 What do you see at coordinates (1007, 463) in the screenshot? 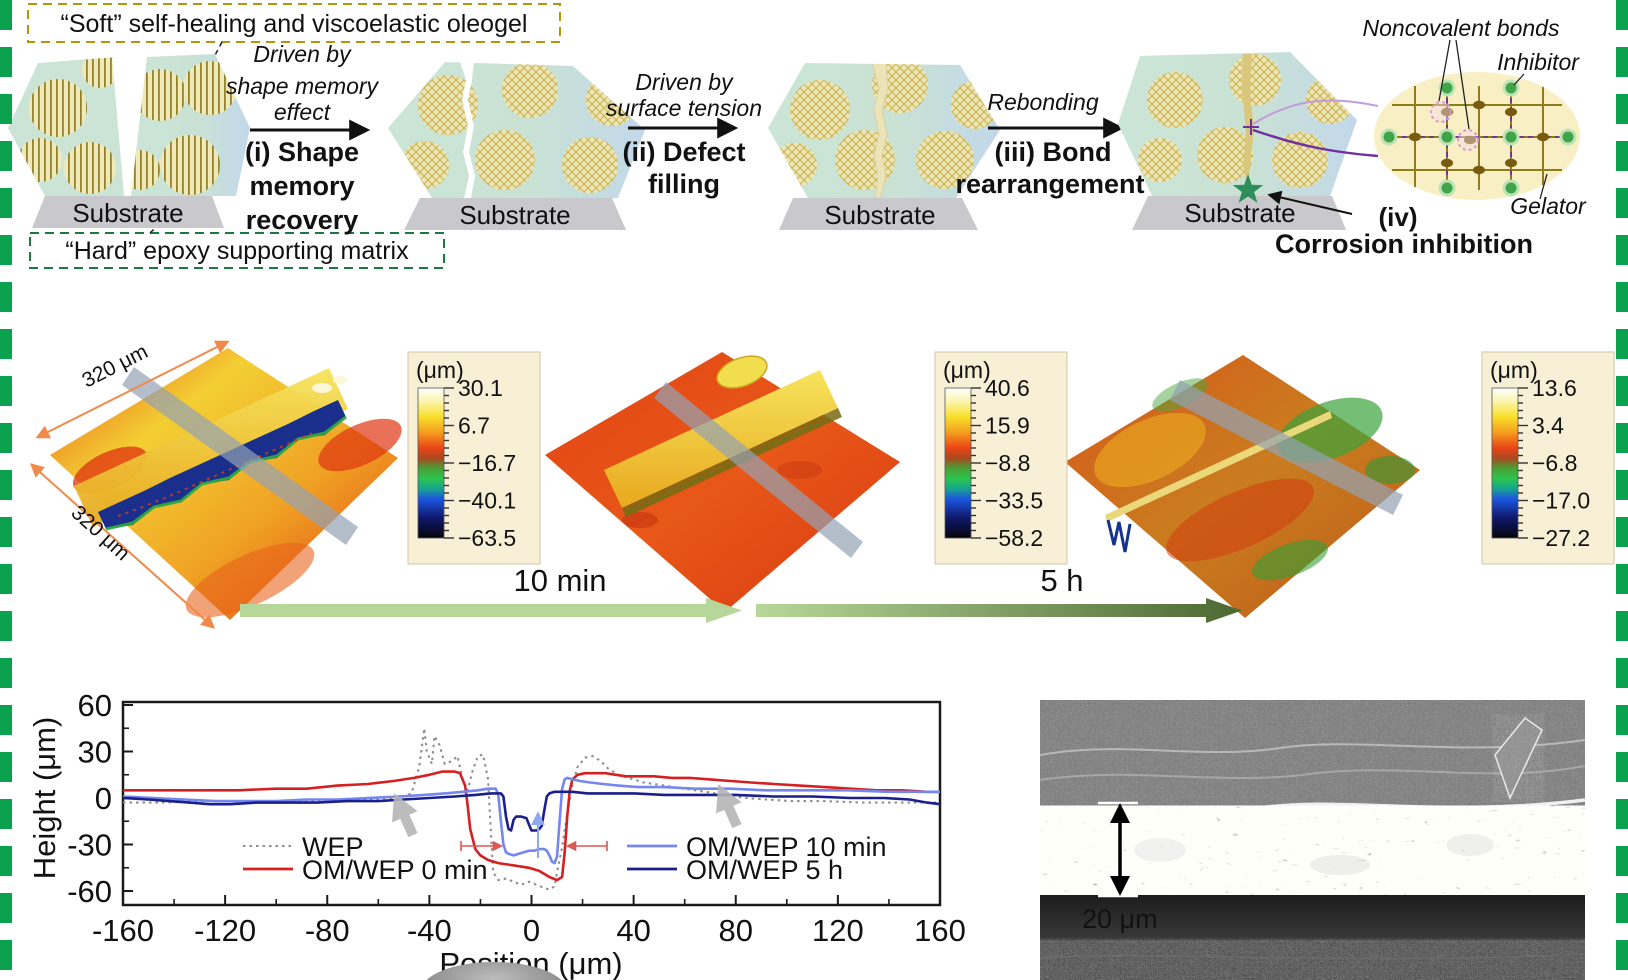
I see `colorbar-tick-label: −8.8` at bounding box center [1007, 463].